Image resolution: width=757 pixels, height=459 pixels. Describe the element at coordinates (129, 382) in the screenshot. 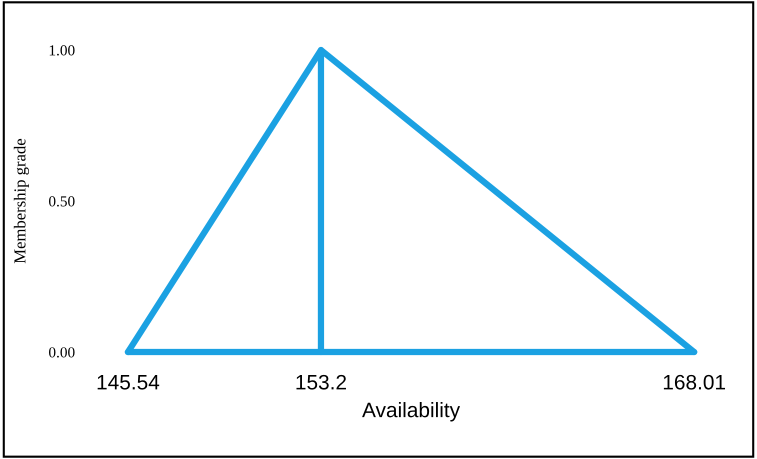

I see `x-tick-label: 145.54` at that location.